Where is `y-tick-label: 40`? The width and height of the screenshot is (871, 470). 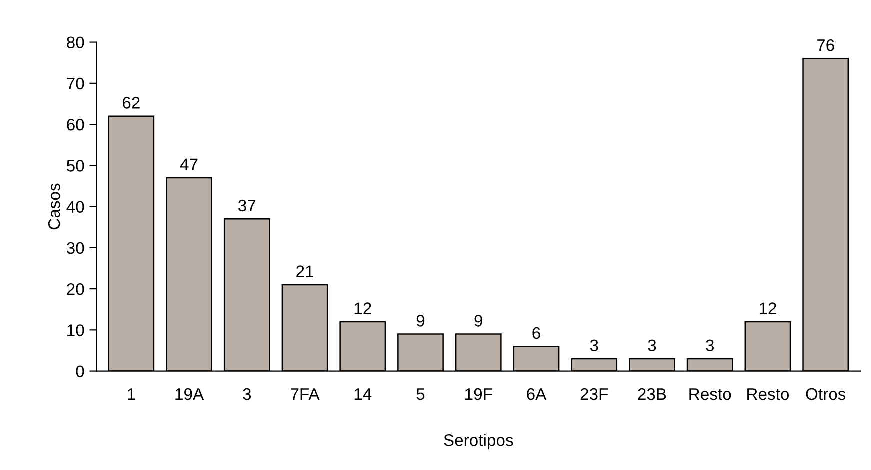 y-tick-label: 40 is located at coordinates (75, 207).